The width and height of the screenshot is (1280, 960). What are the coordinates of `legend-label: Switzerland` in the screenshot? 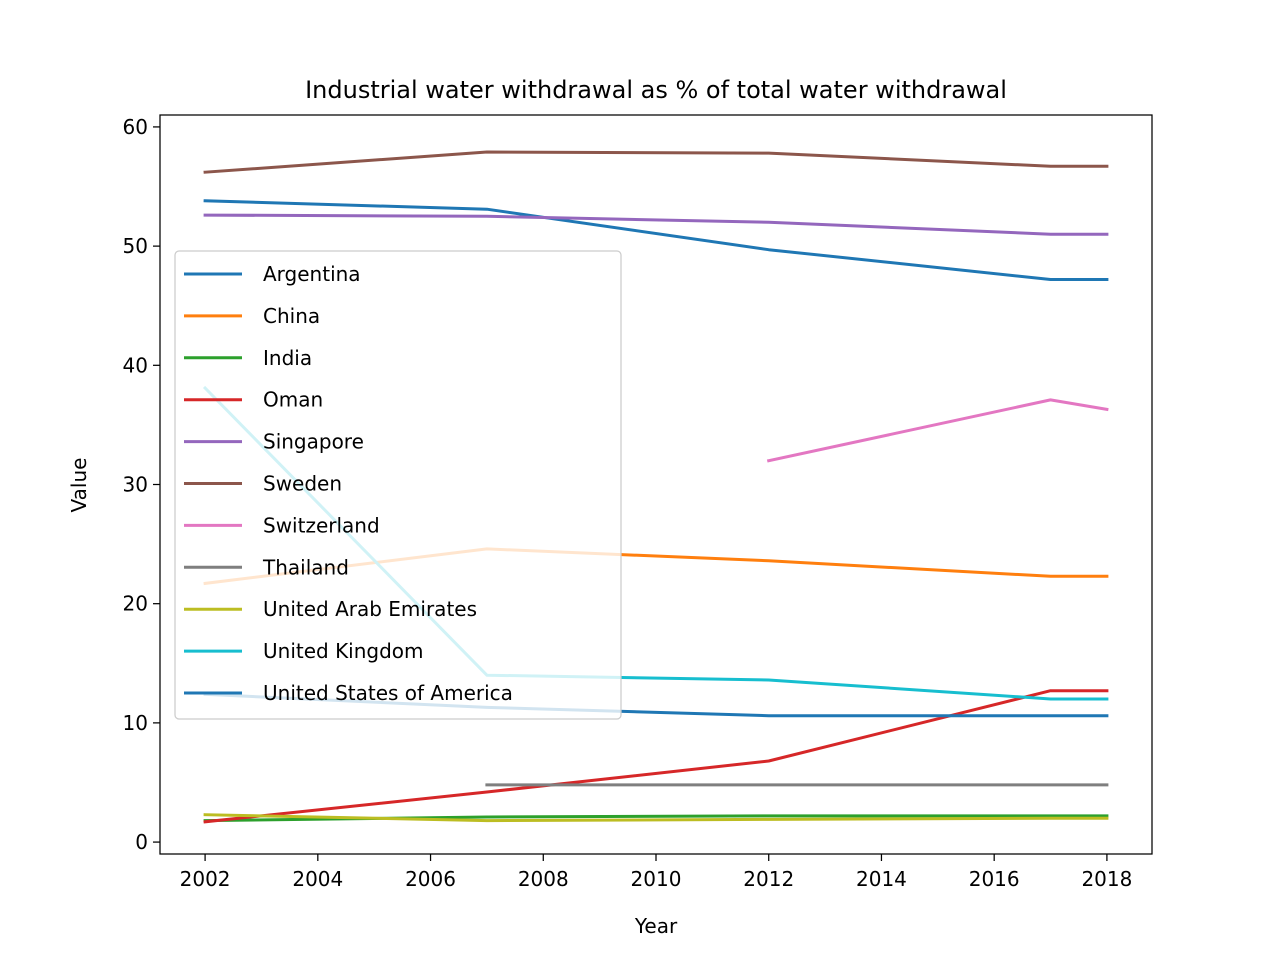 It's located at (321, 525).